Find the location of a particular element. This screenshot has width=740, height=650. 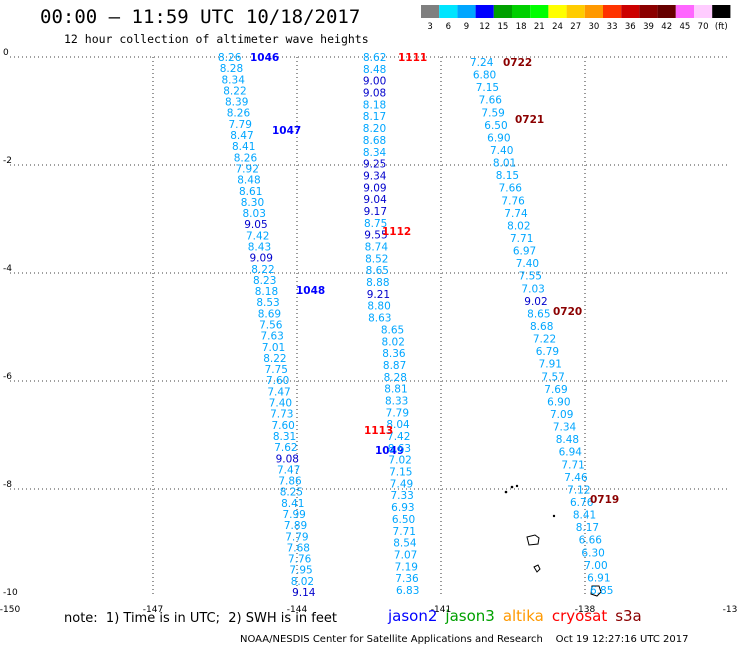

wave-height-value: 8.54 is located at coordinates (405, 544).